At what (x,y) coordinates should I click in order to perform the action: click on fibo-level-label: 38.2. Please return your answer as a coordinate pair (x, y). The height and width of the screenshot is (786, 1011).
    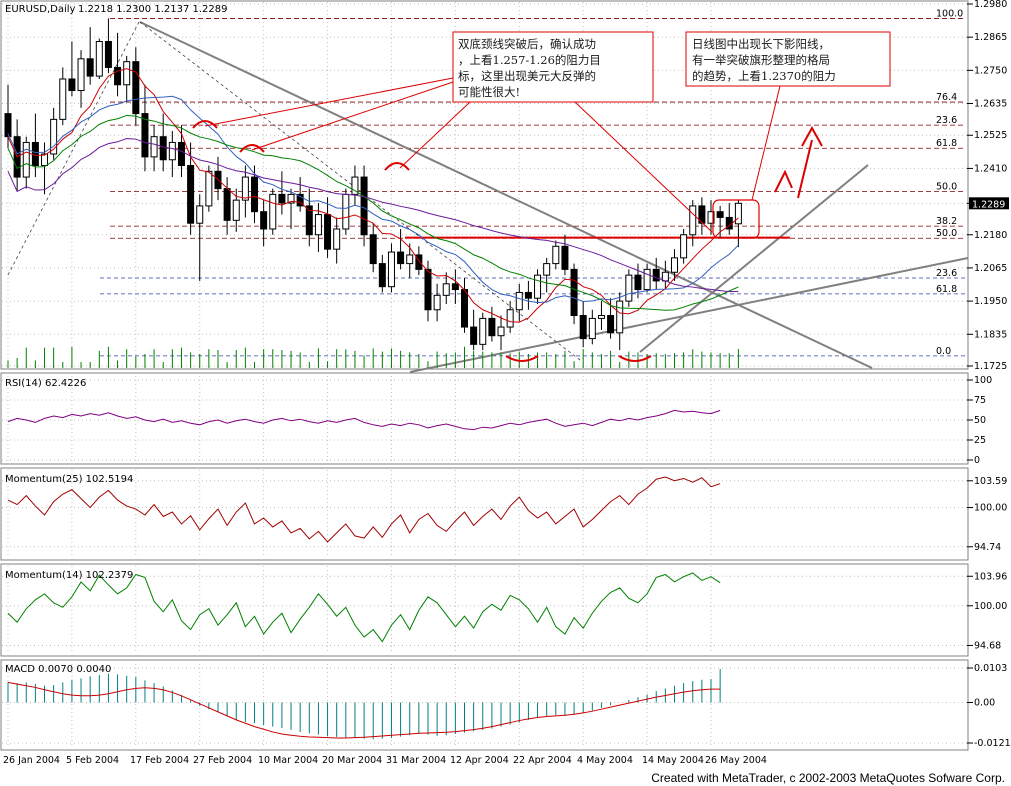
    Looking at the image, I should click on (946, 221).